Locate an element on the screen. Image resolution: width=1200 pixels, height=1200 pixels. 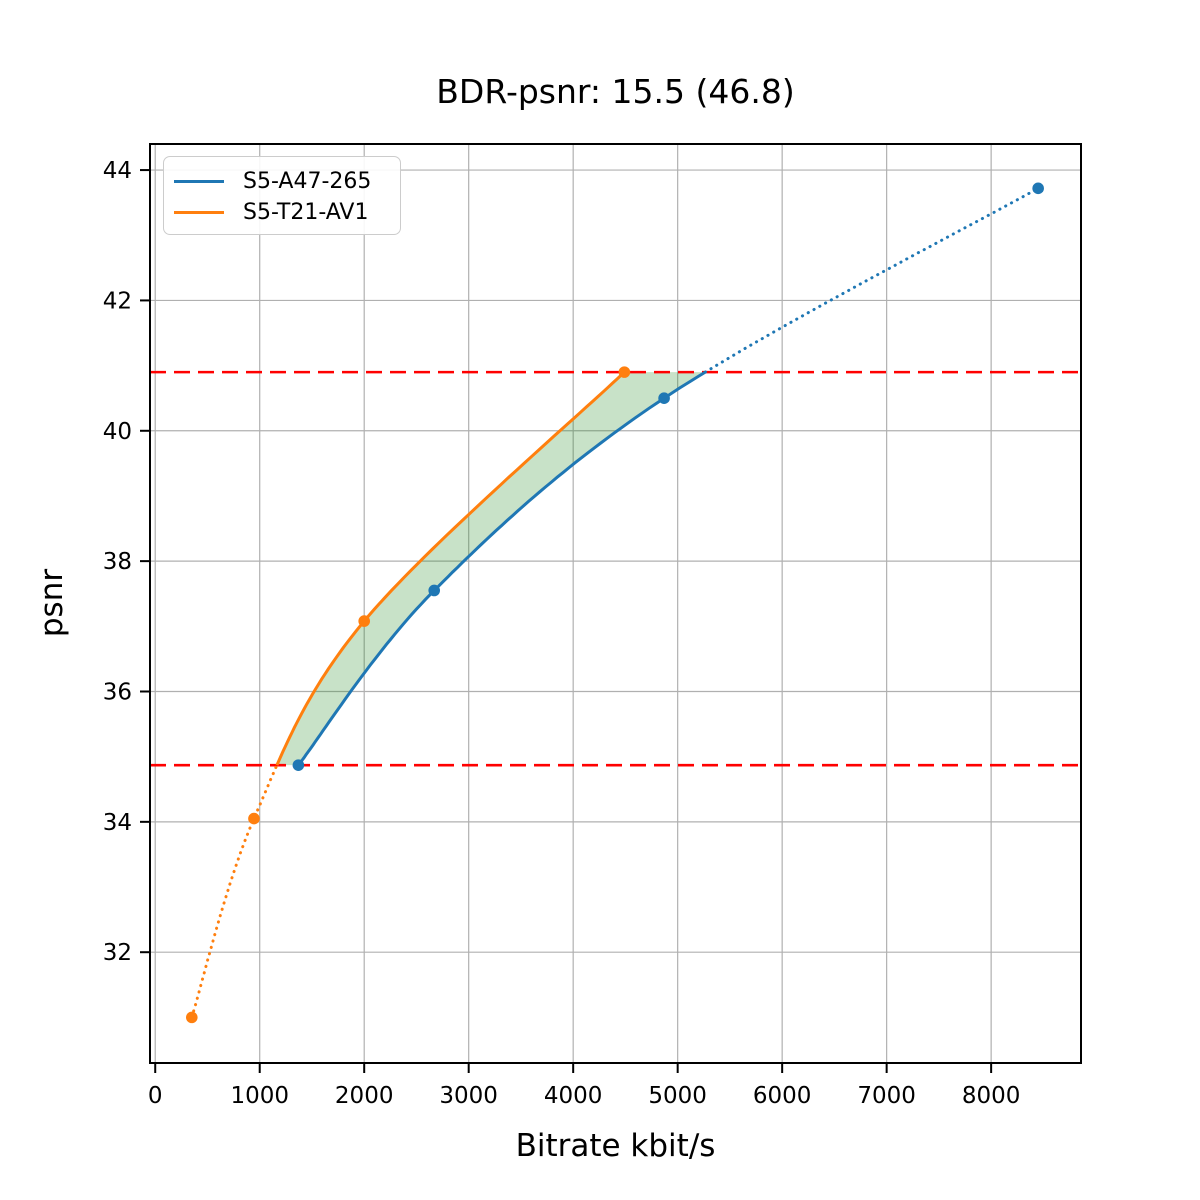
y-tick-label: 44 is located at coordinates (117, 171).